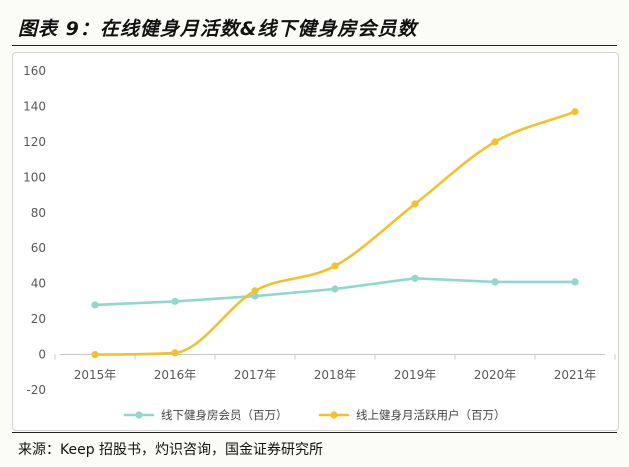 The width and height of the screenshot is (629, 467). Describe the element at coordinates (171, 450) in the screenshot. I see `source-note: 来源：Keep 招股书，灼识咨询，国金证券研究所` at that location.